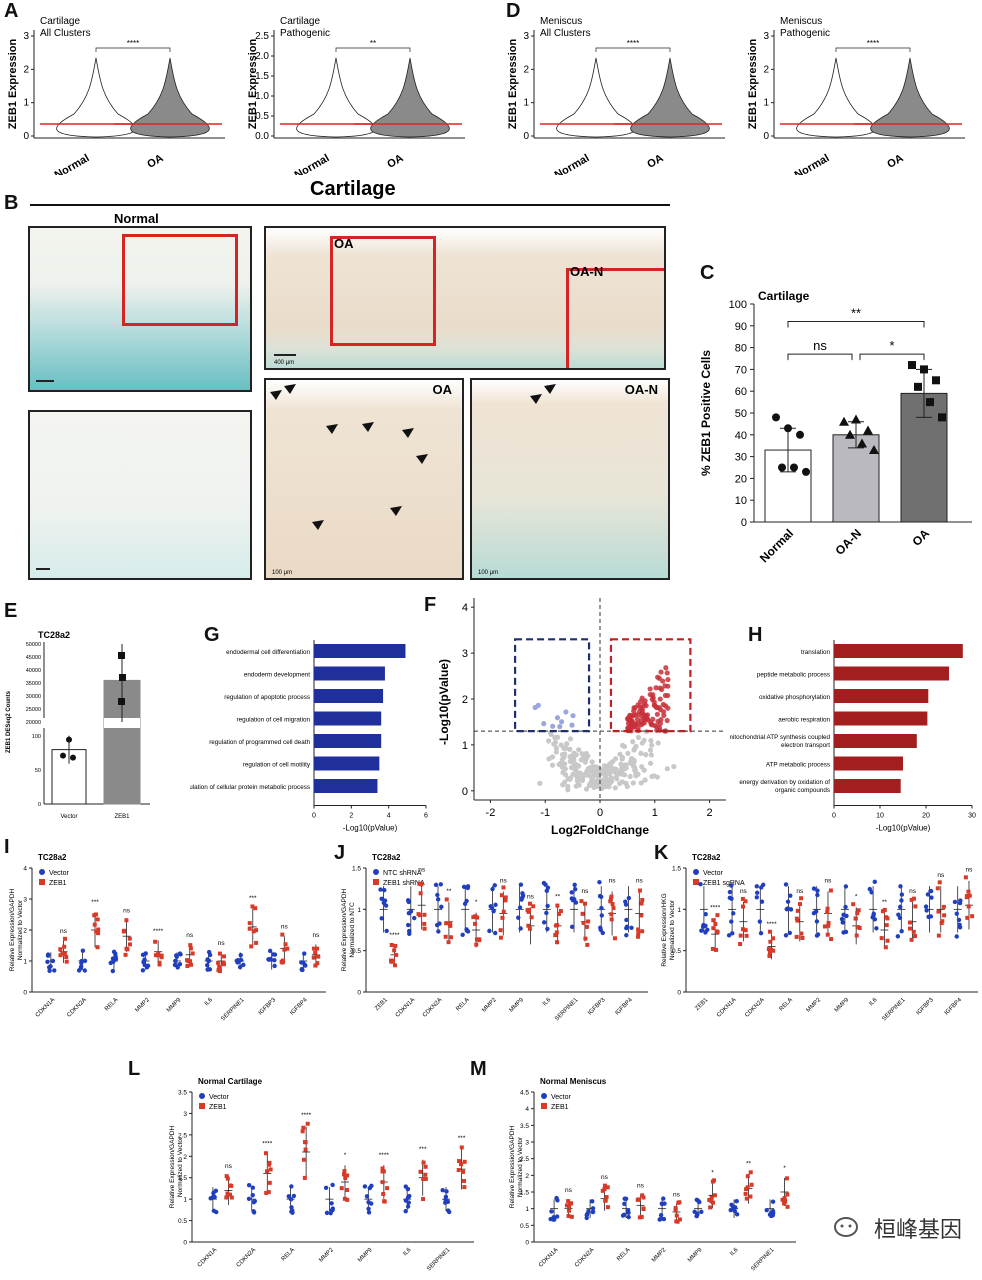 This screenshot has width=982, height=1280. What do you see at coordinates (246, 1257) in the screenshot?
I see `x-tick-label: CDKN2A` at bounding box center [246, 1257].